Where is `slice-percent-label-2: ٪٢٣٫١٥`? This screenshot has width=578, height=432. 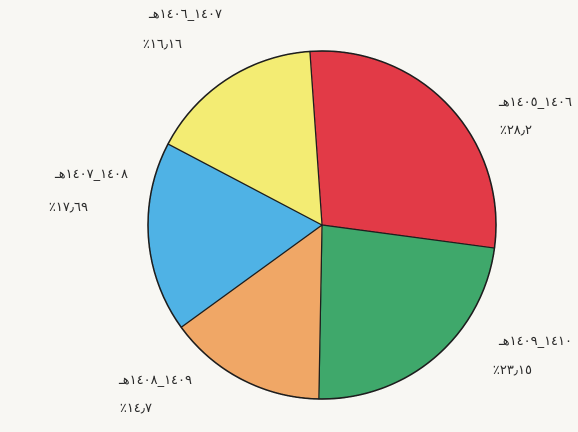
slice-percent-label-2: ٪٢٣٫١٥ is located at coordinates (512, 370).